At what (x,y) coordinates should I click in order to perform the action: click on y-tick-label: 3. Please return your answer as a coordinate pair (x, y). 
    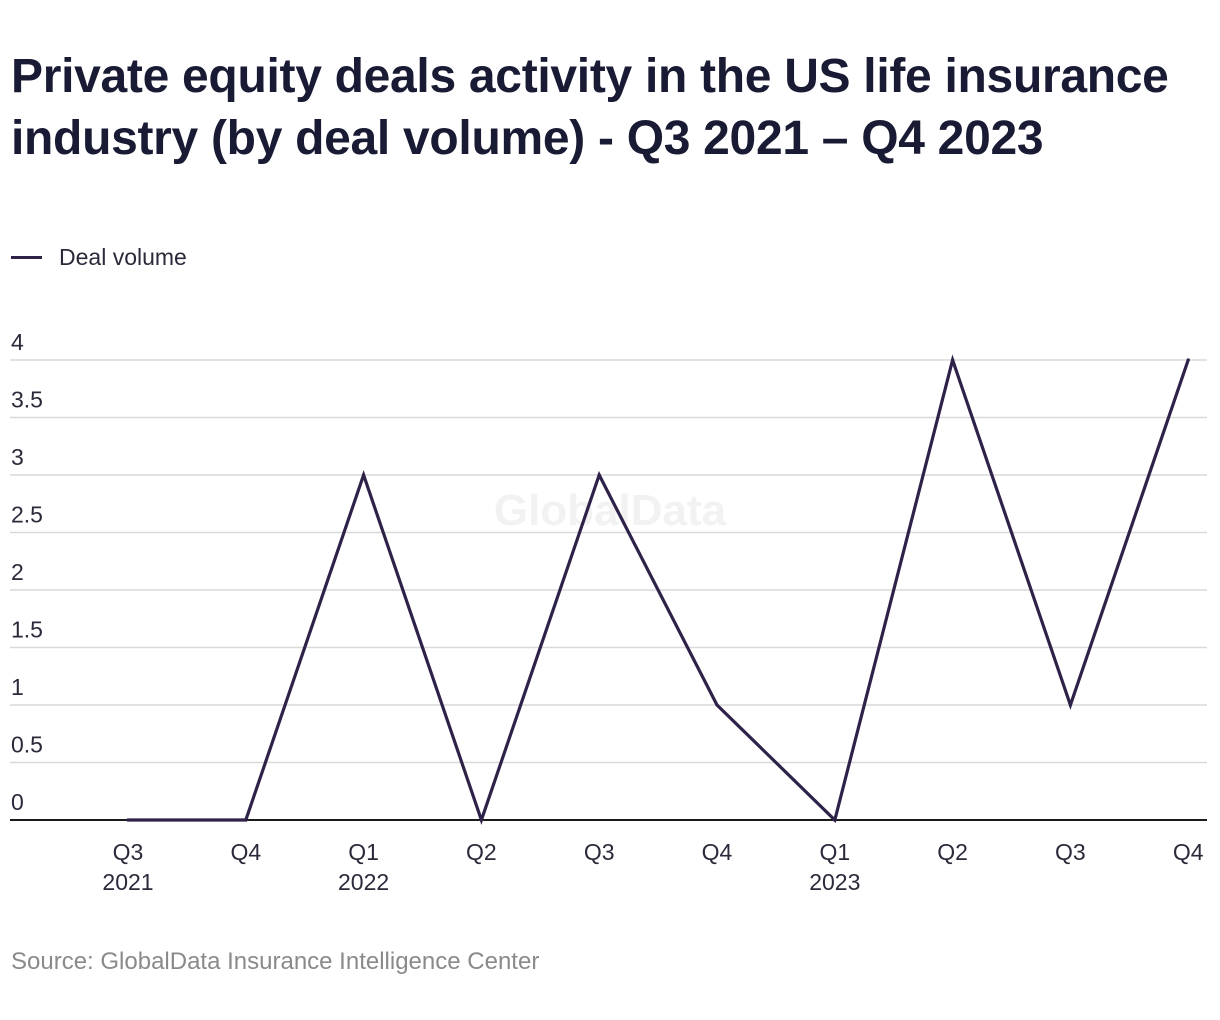
    Looking at the image, I should click on (17, 457).